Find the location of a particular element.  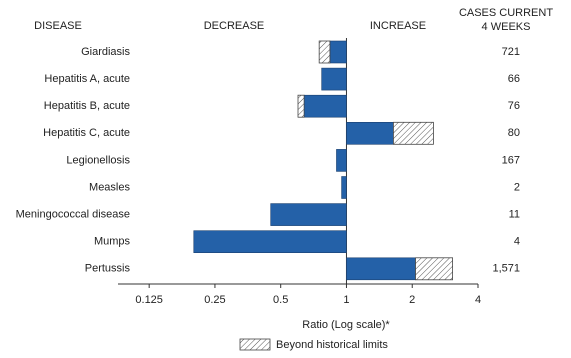

x-tick-label: 4 is located at coordinates (478, 300).